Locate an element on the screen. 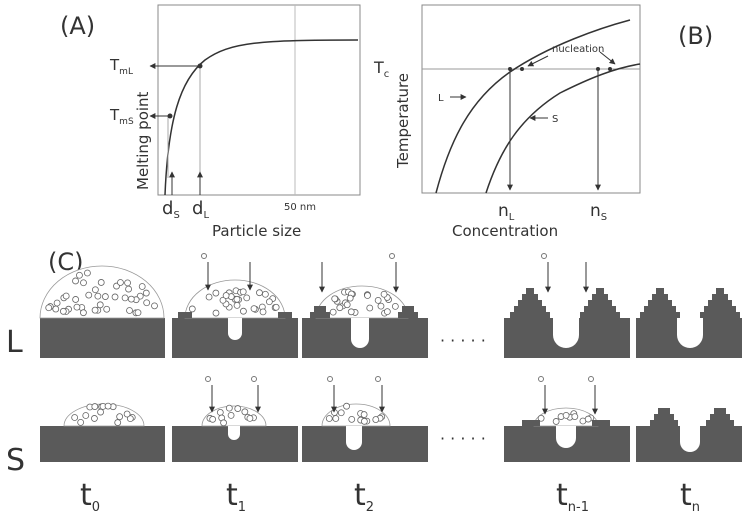 The height and width of the screenshot is (517, 747). row-s-label: S is located at coordinates (15, 460).